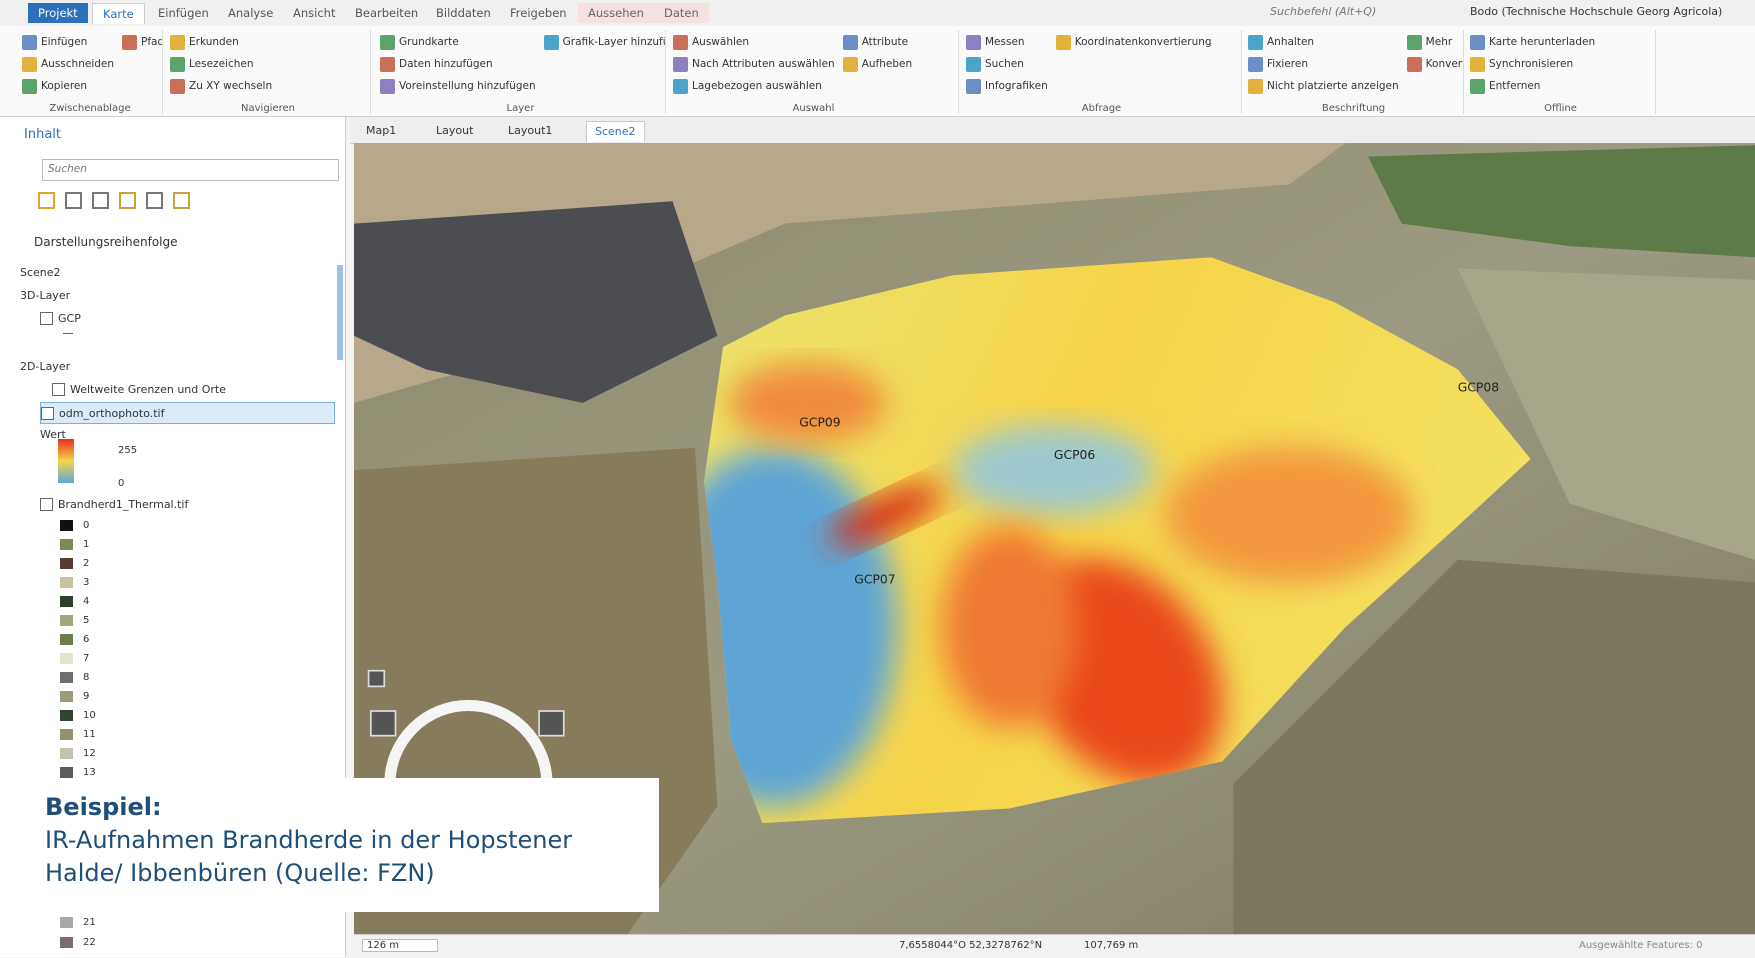  I want to click on button-label: Messen, so click(1005, 42).